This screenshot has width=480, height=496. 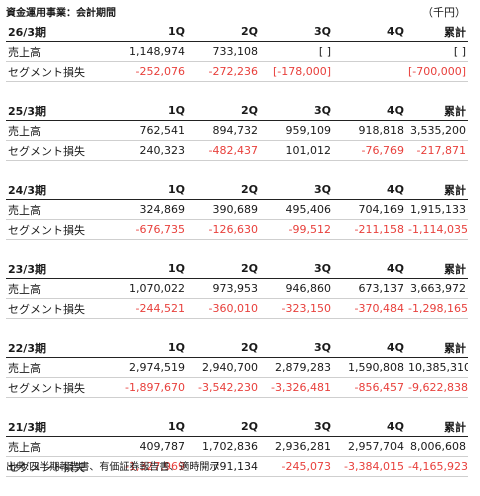 What do you see at coordinates (60, 32) in the screenshot?
I see `period-label: 26/3期` at bounding box center [60, 32].